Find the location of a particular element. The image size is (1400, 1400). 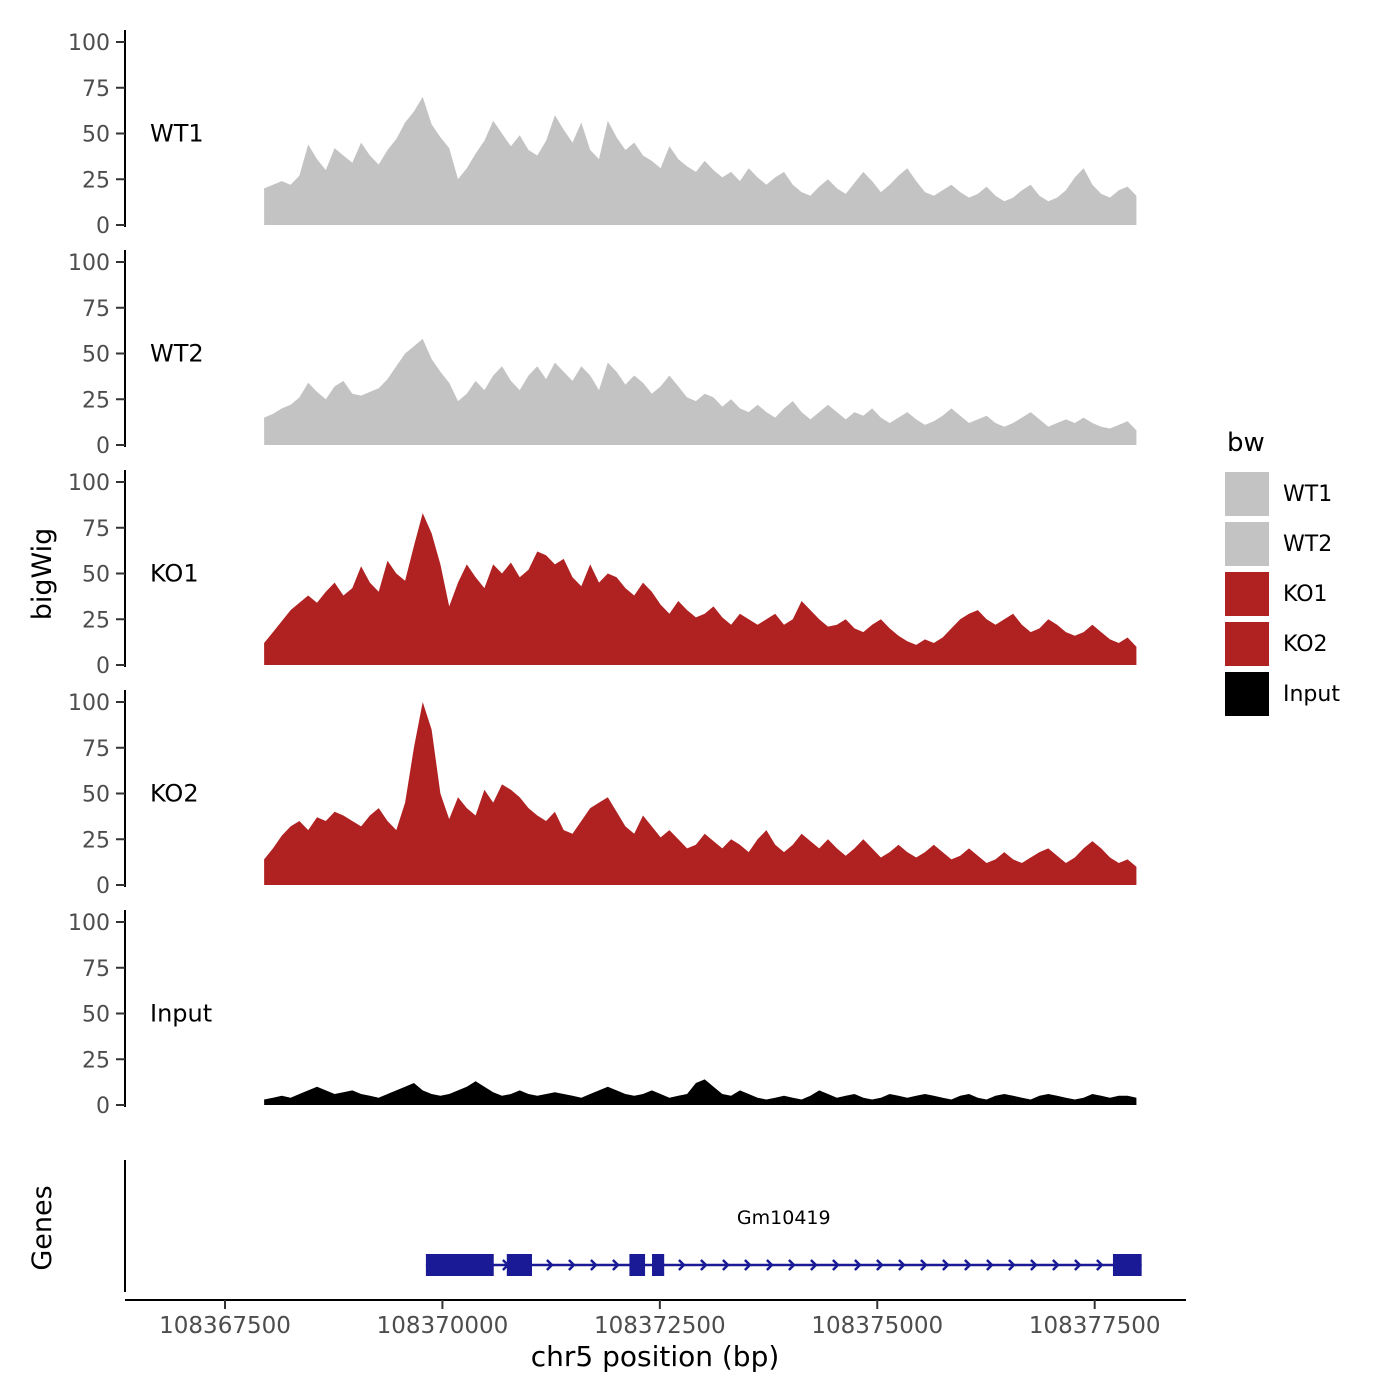

legend: bw WT1 WT2 KO1 KO2 Input is located at coordinates (1310, 575).